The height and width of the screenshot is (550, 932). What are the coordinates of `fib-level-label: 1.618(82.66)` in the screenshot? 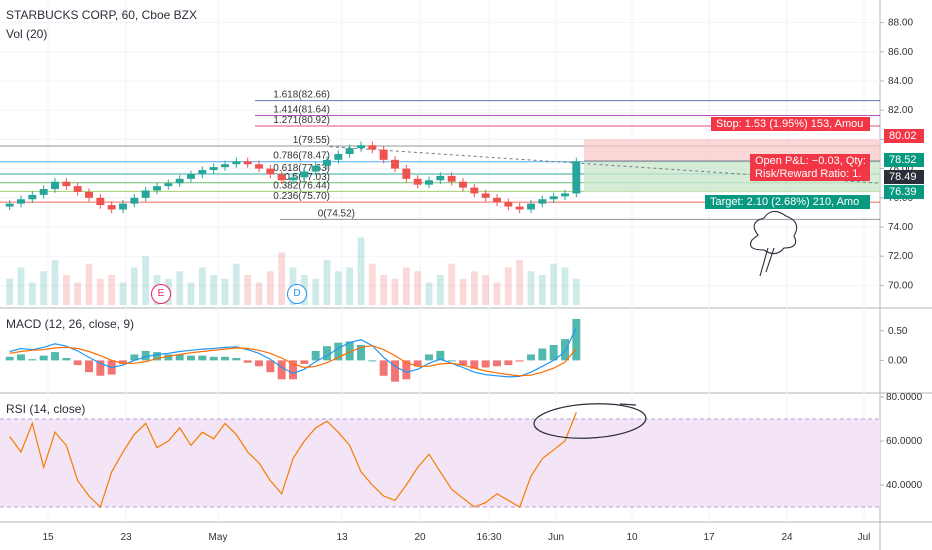 It's located at (301, 95).